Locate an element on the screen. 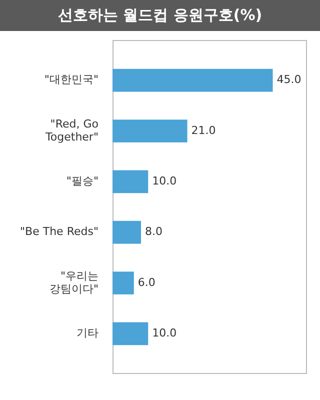  y-tick-label: "Be The Reds" is located at coordinates (59, 231).